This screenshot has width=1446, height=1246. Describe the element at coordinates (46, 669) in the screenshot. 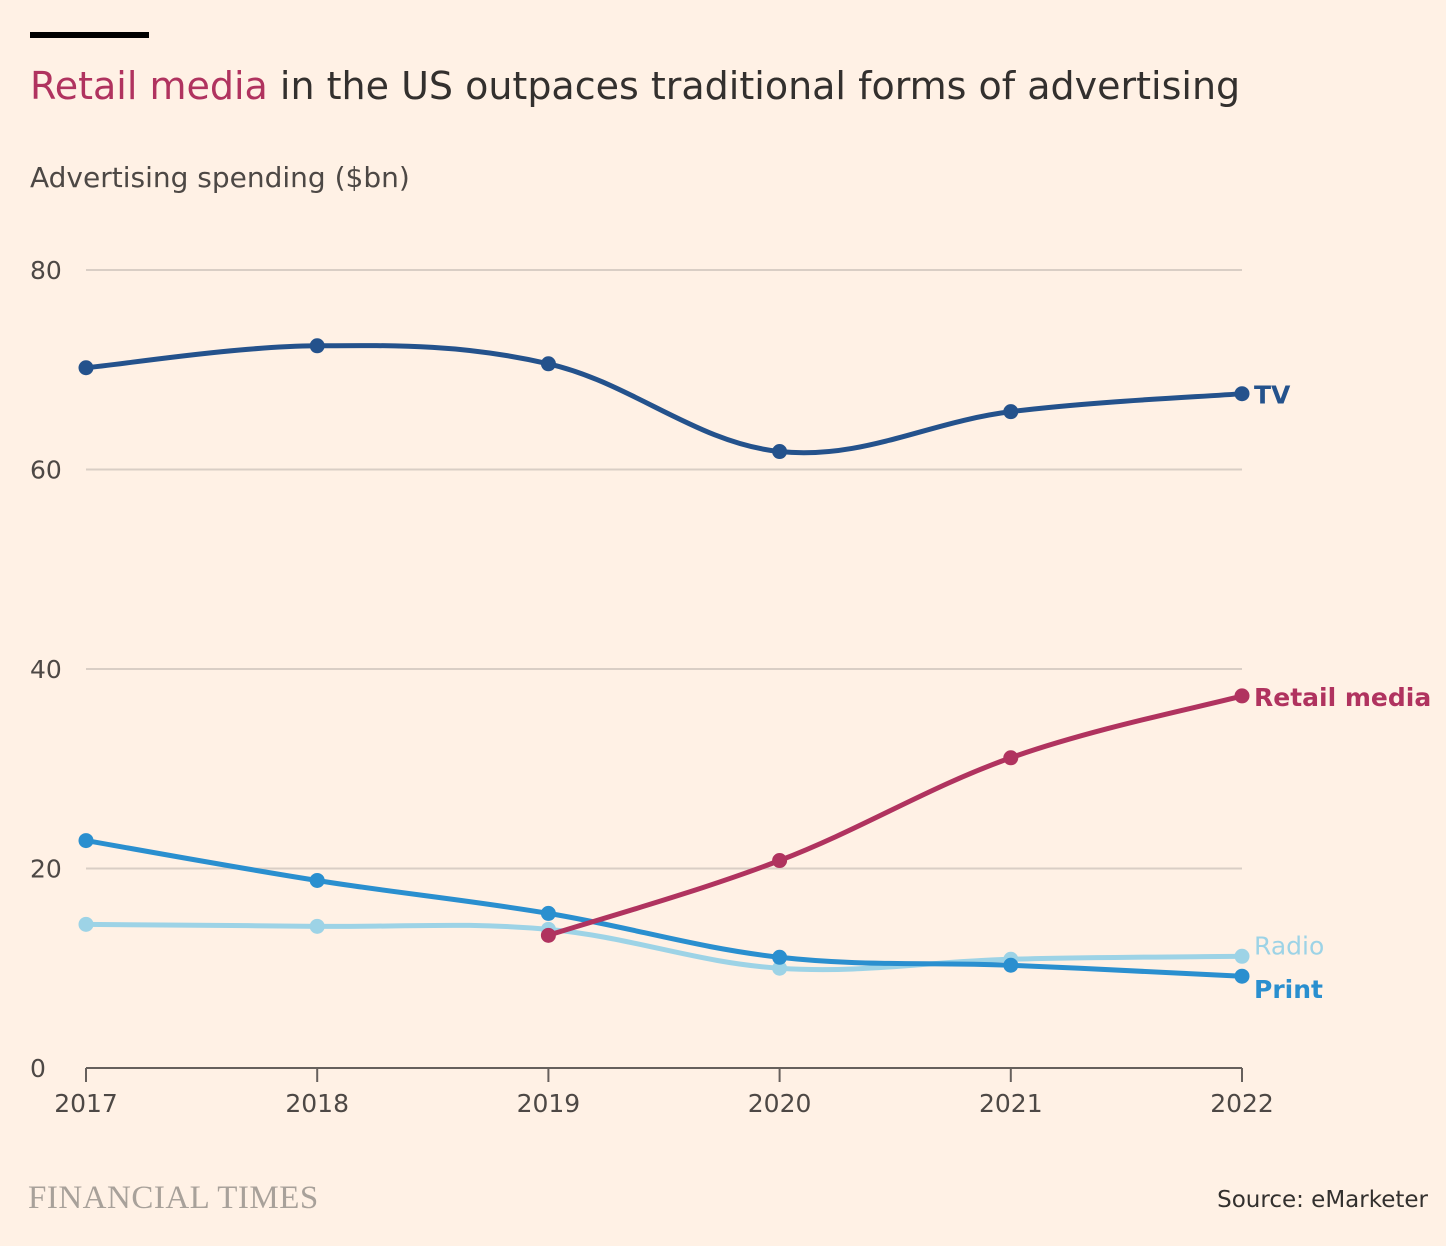

I see `y-tick-label: 40` at that location.